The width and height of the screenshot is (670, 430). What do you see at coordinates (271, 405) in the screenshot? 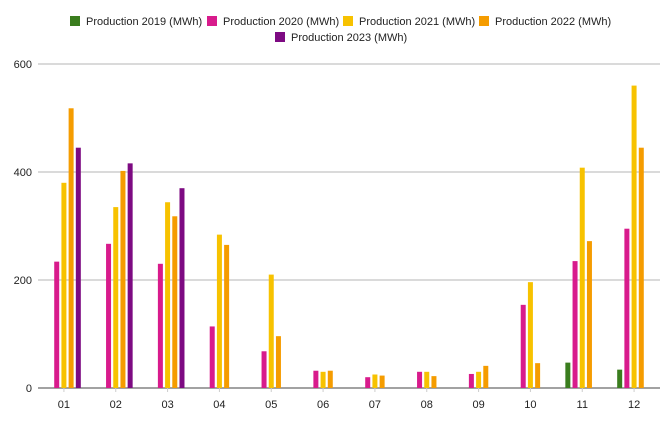
I see `x-tick-label: 05` at bounding box center [271, 405].